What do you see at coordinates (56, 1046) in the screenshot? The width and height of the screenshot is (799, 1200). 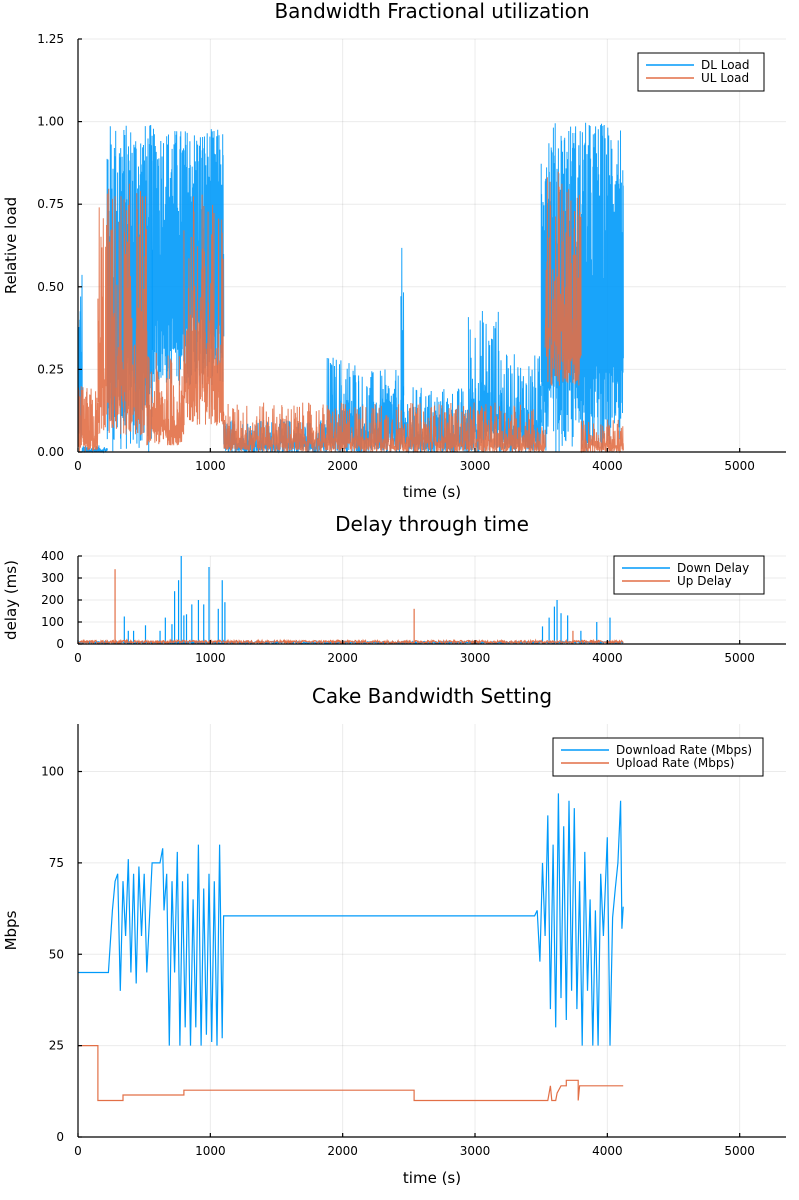 I see `y-tick-label: 25` at bounding box center [56, 1046].